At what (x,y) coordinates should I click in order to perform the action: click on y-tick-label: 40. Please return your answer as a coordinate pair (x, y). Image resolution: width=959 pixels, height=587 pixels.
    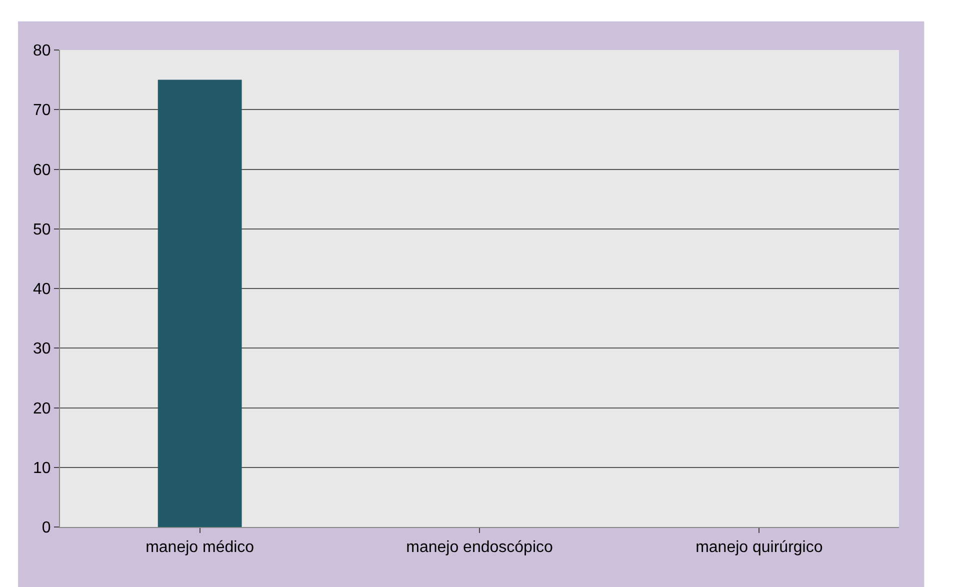
    Looking at the image, I should click on (42, 289).